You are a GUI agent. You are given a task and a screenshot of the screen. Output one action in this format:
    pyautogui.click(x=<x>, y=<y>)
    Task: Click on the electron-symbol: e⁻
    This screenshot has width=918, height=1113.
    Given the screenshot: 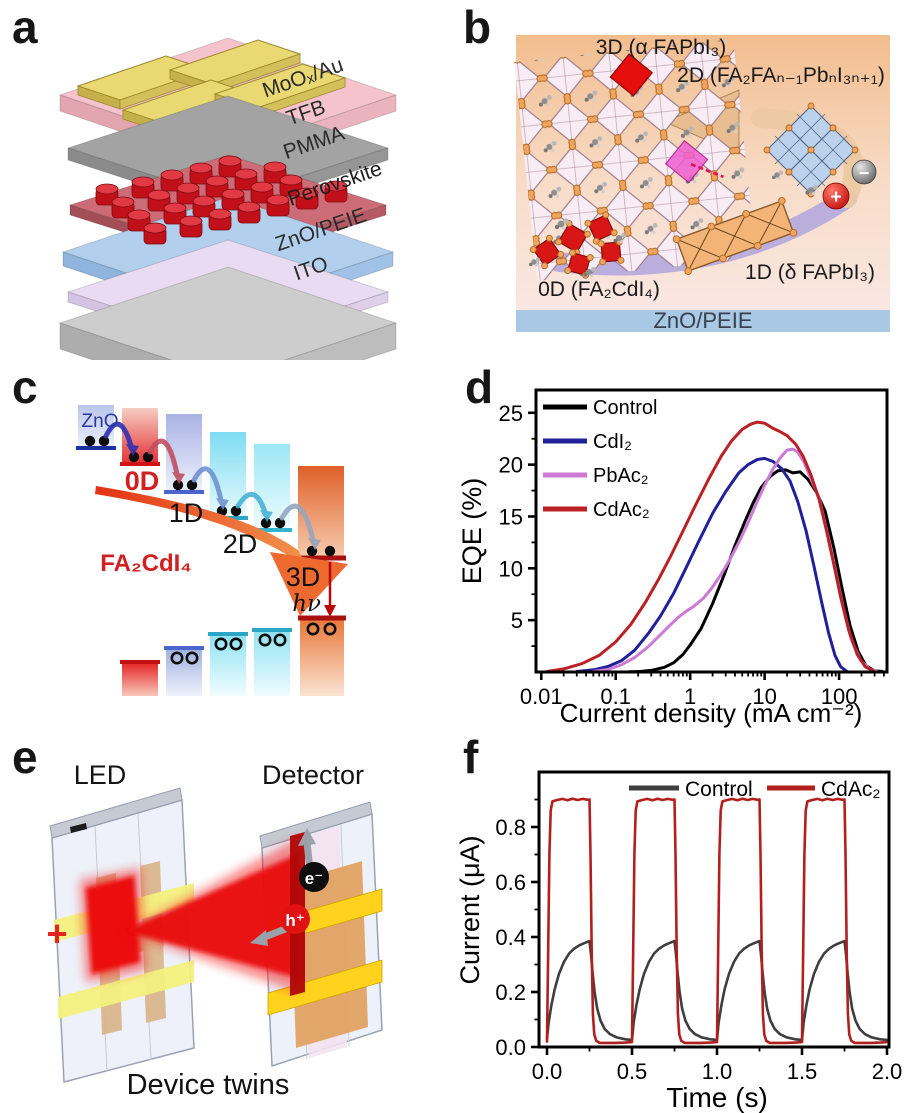 What is the action you would take?
    pyautogui.click(x=314, y=878)
    